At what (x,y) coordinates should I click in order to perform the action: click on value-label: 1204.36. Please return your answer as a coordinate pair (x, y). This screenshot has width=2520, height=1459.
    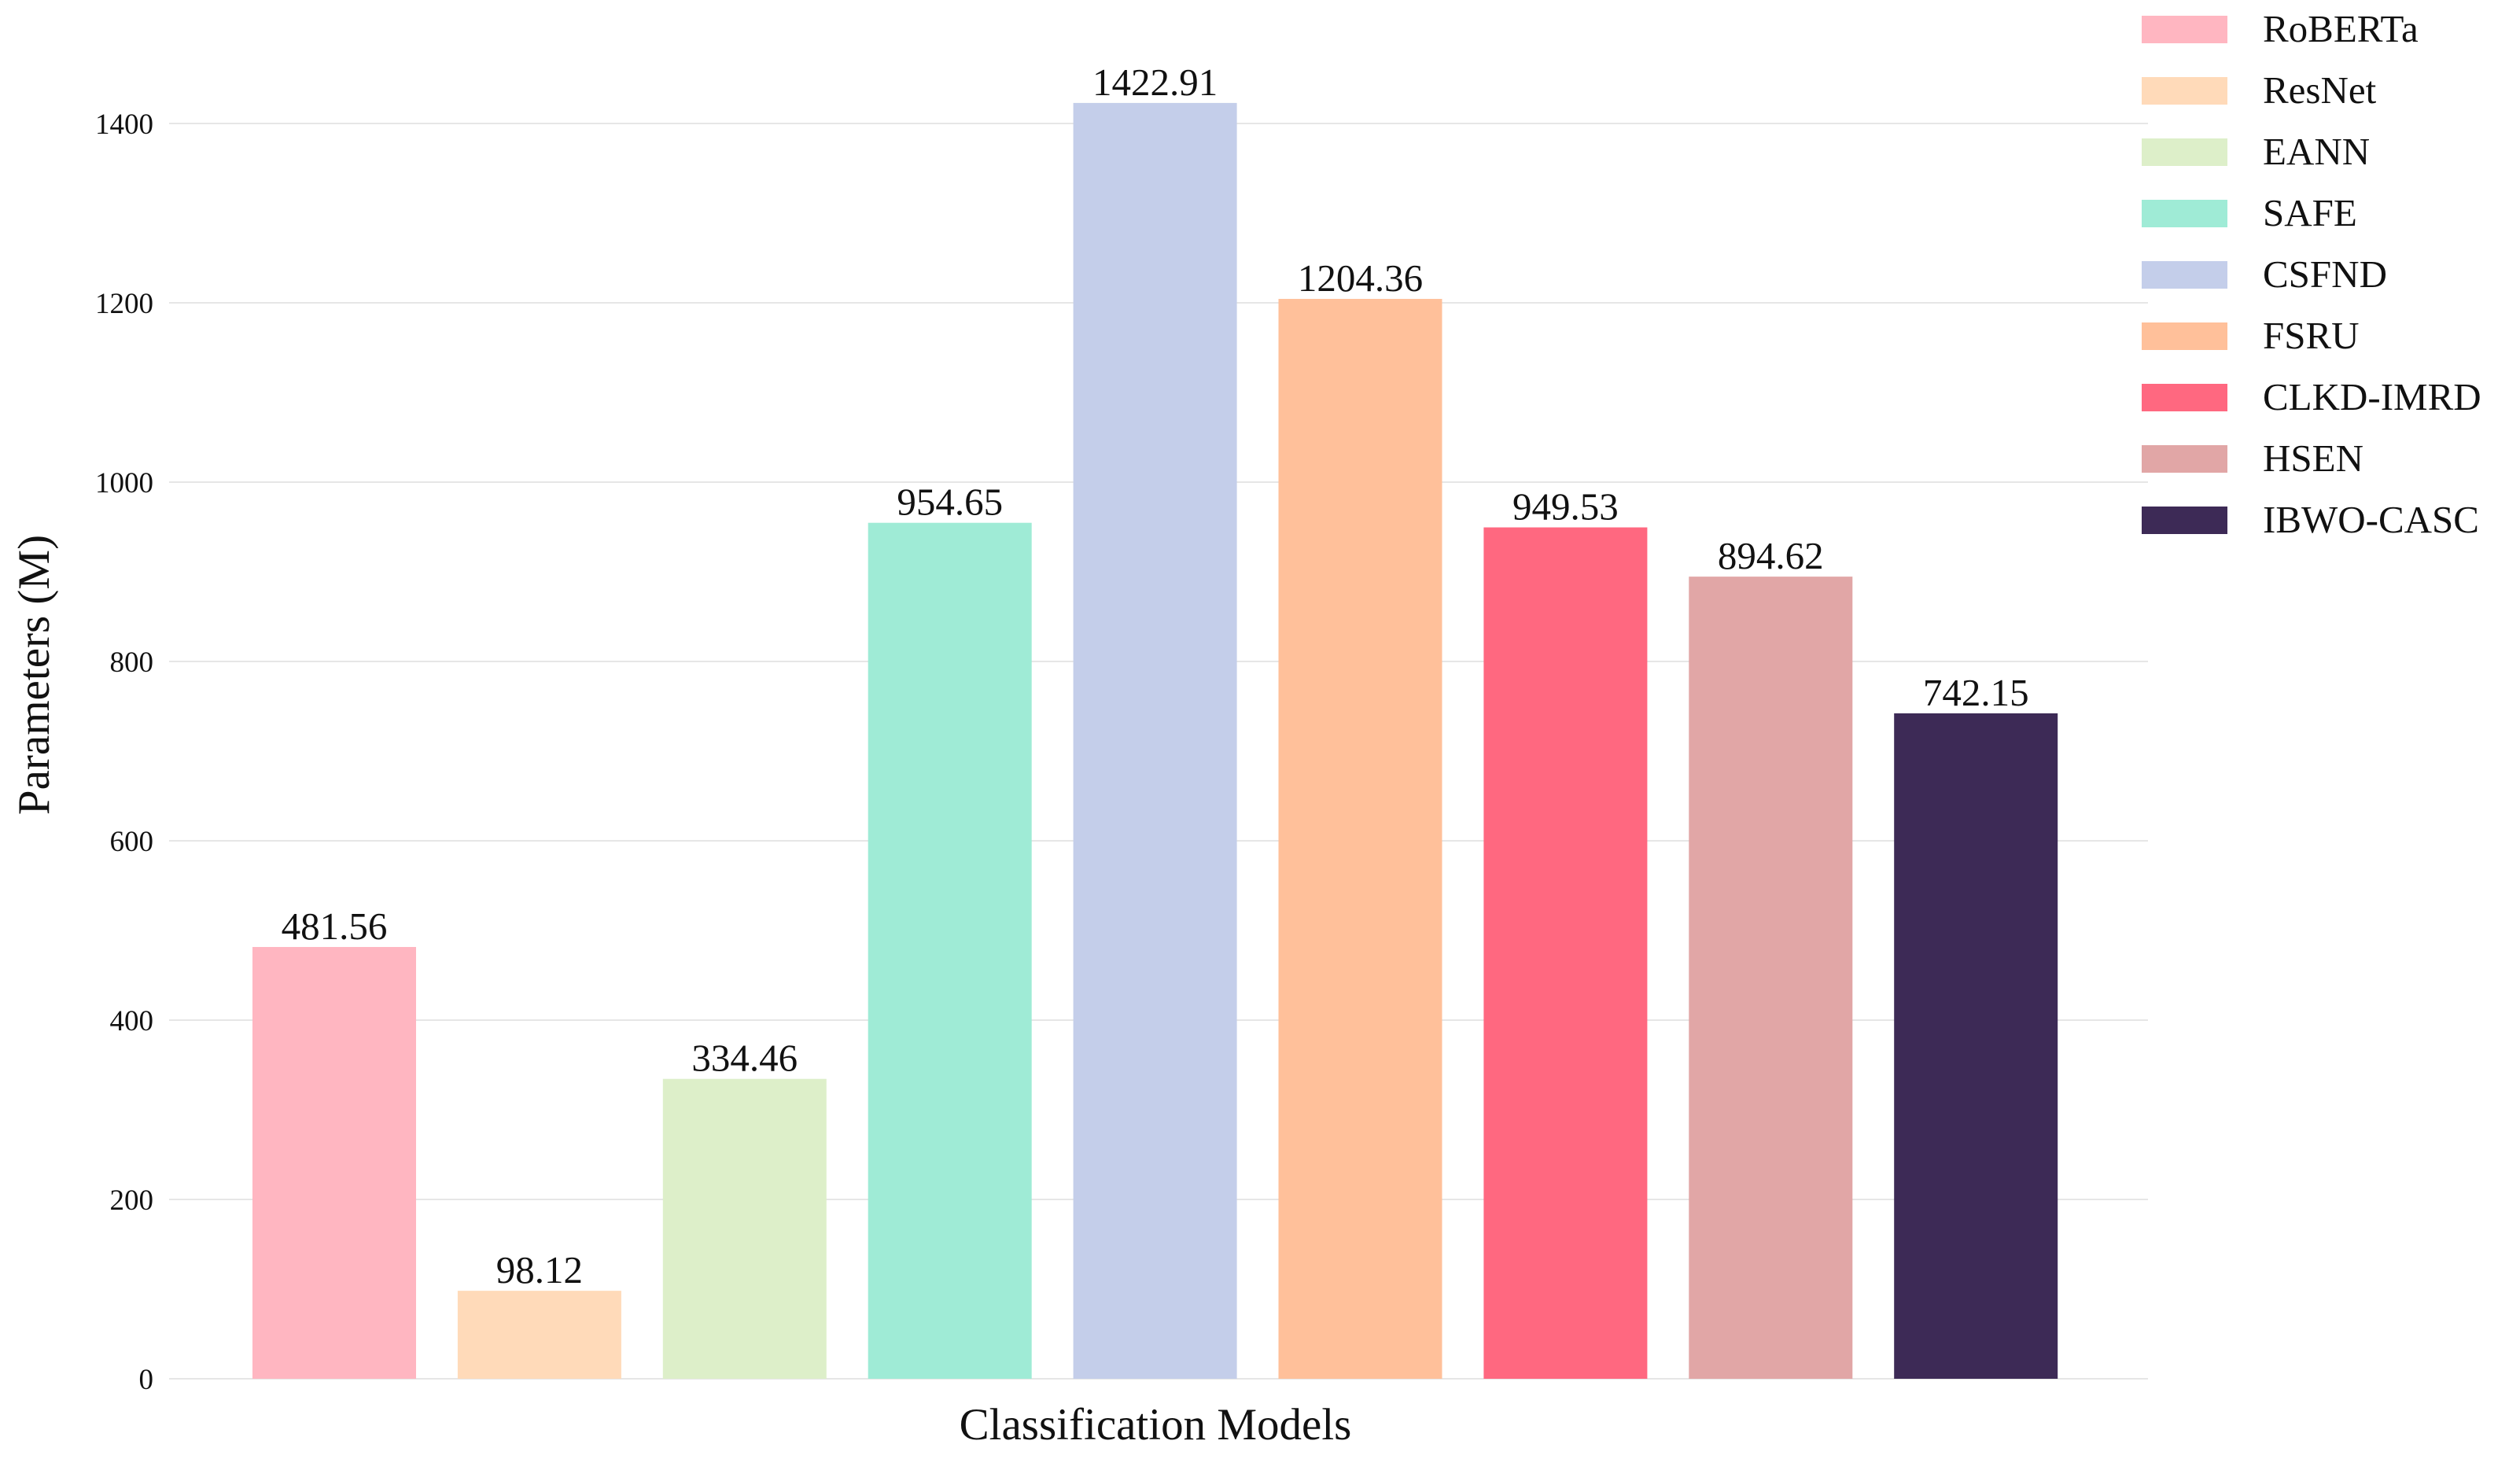
    Looking at the image, I should click on (1360, 278).